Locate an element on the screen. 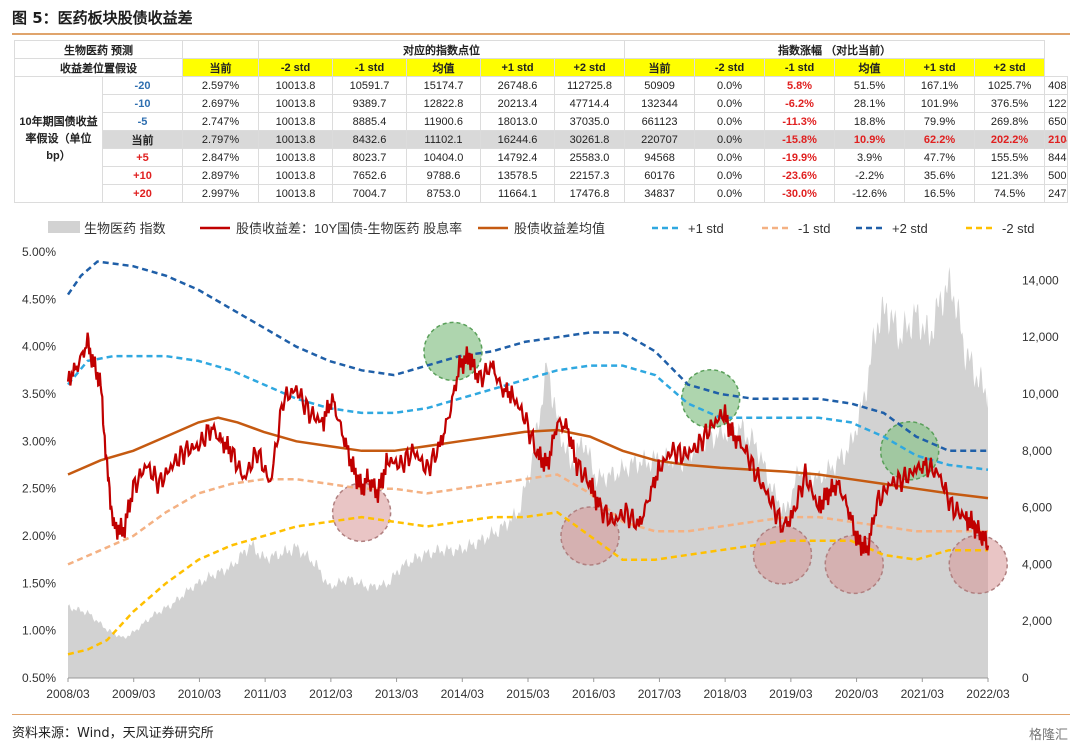  rate-shift: +5 is located at coordinates (142, 157).